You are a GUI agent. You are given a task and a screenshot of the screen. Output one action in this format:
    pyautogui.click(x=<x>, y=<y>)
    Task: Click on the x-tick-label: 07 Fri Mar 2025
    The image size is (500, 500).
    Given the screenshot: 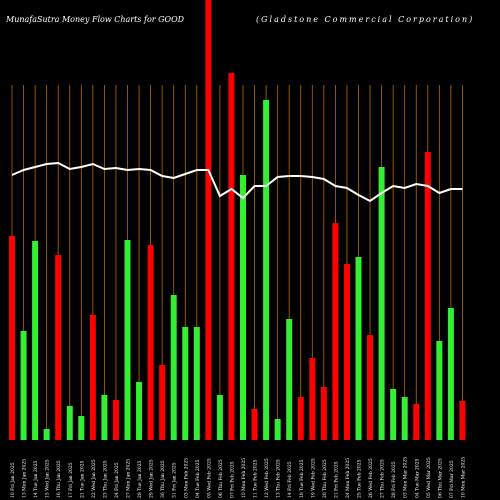 What is the action you would take?
    pyautogui.click(x=452, y=479)
    